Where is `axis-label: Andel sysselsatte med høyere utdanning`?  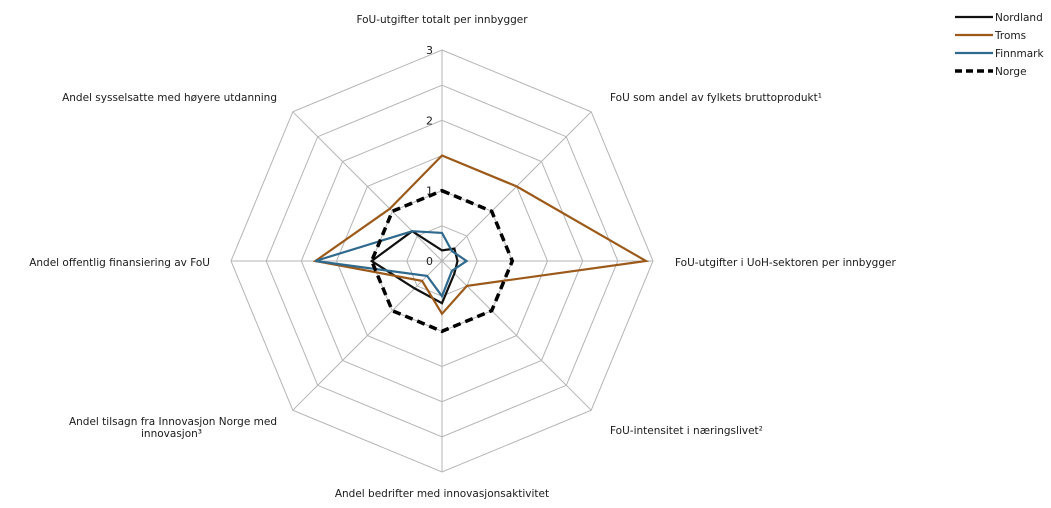 axis-label: Andel sysselsatte med høyere utdanning is located at coordinates (169, 98).